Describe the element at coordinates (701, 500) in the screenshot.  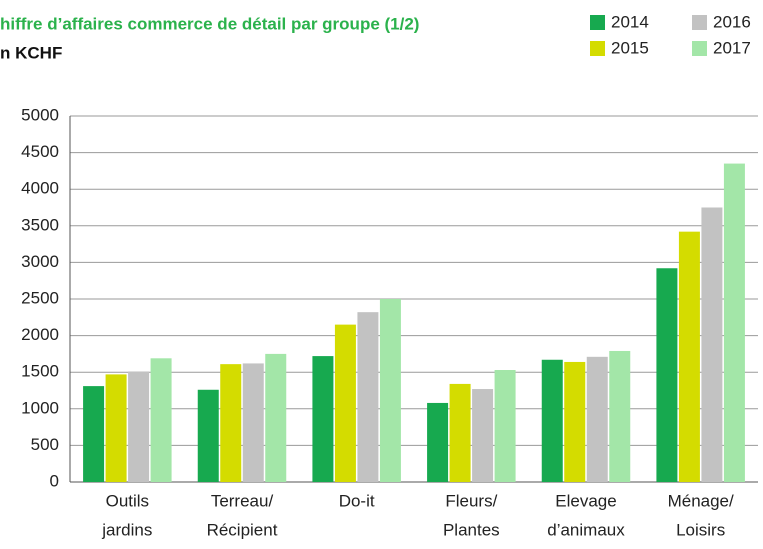
I see `x-tick-label: Ménage/` at that location.